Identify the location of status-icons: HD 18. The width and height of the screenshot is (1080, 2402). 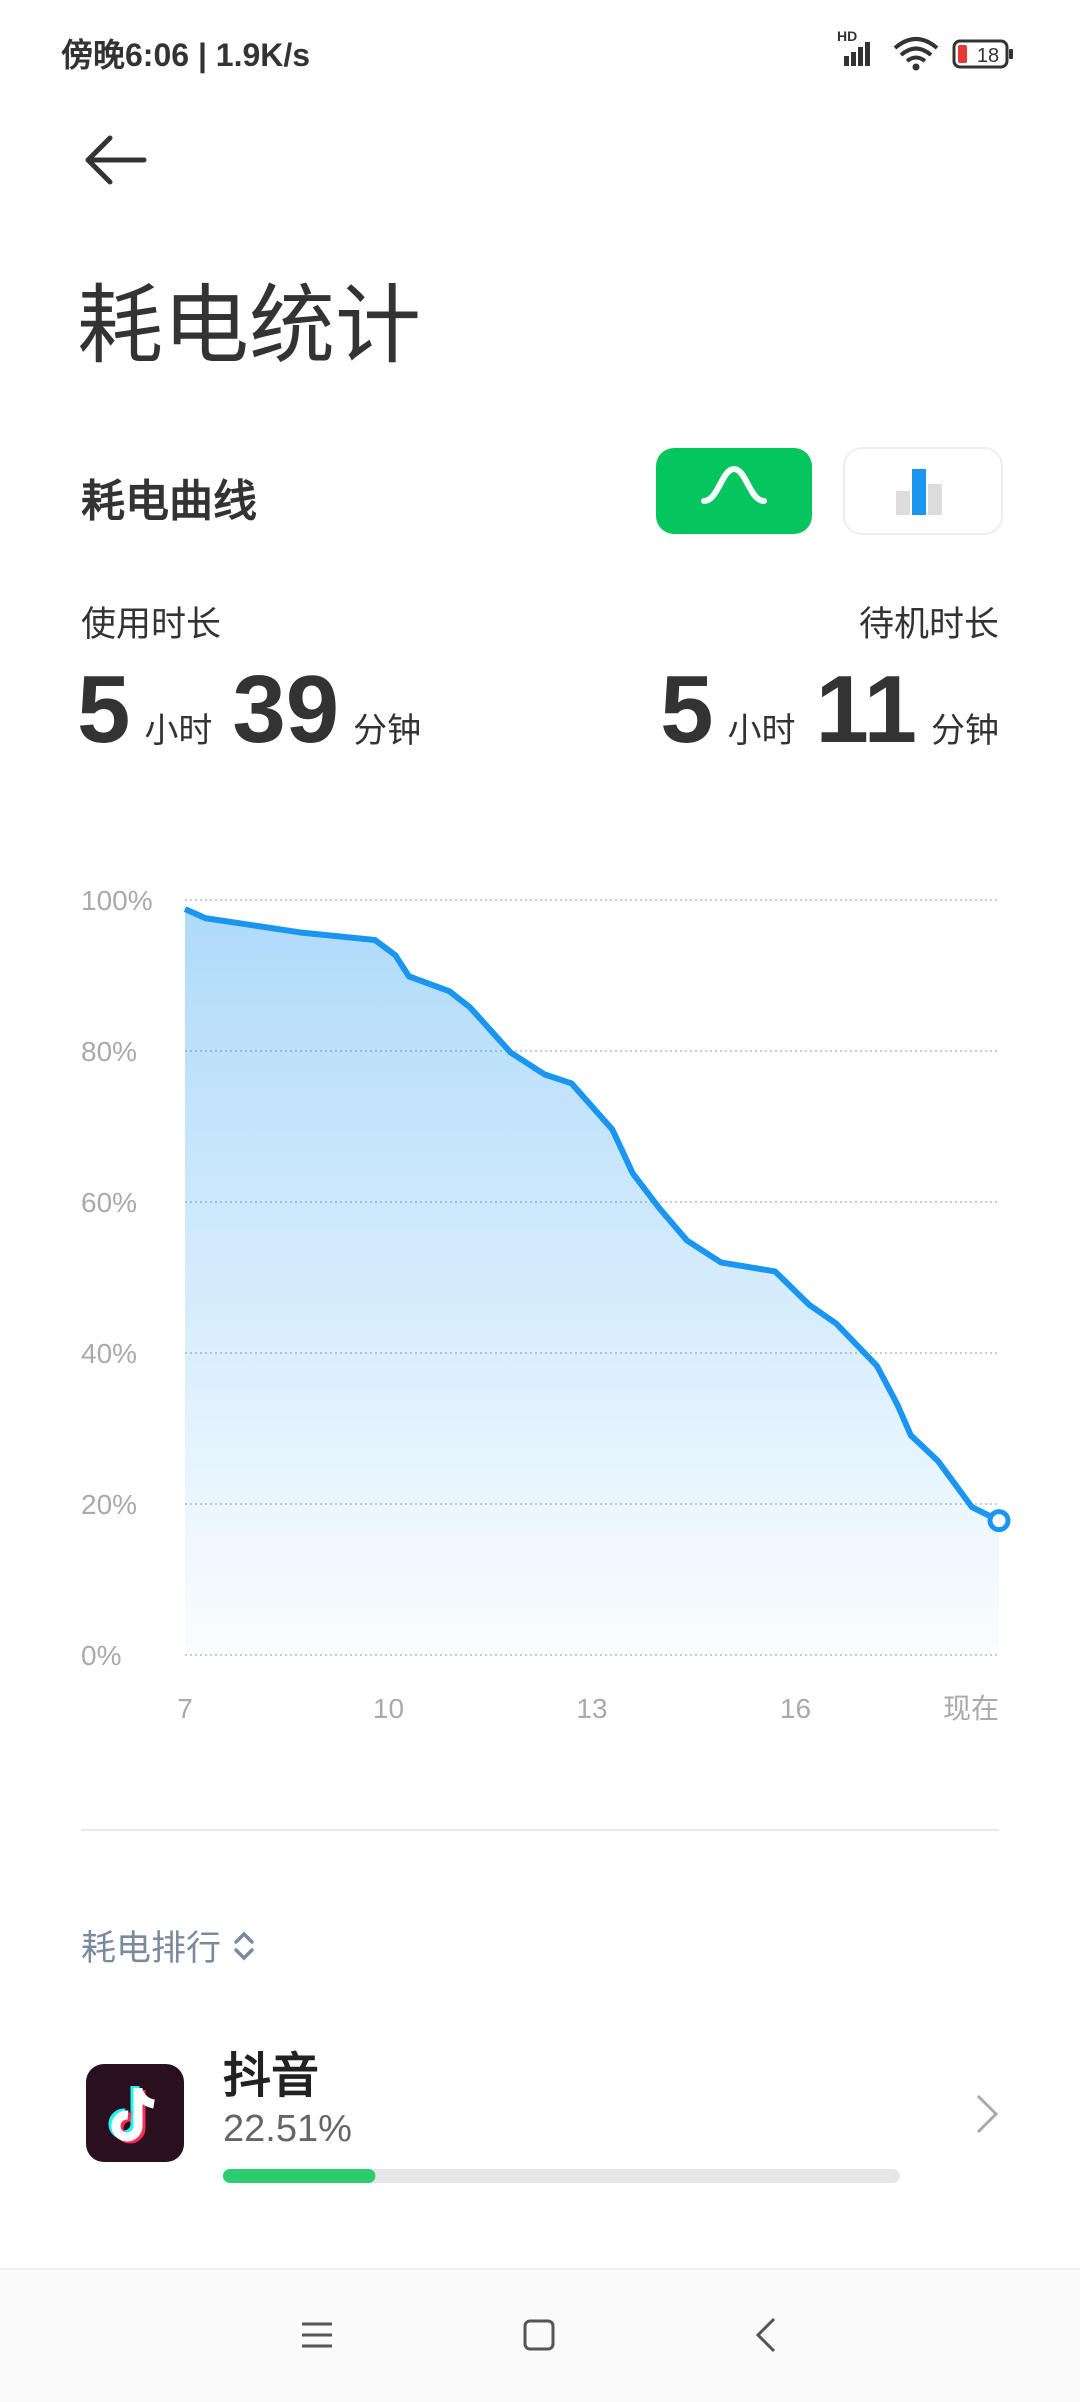
(925, 49).